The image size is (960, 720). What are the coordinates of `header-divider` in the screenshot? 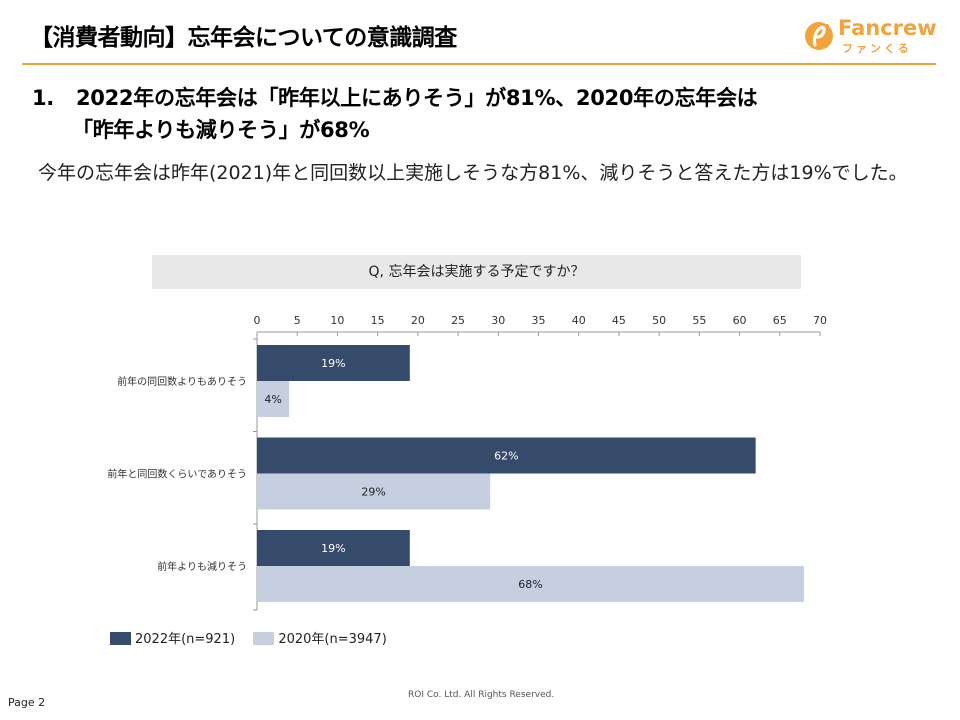 It's located at (479, 64).